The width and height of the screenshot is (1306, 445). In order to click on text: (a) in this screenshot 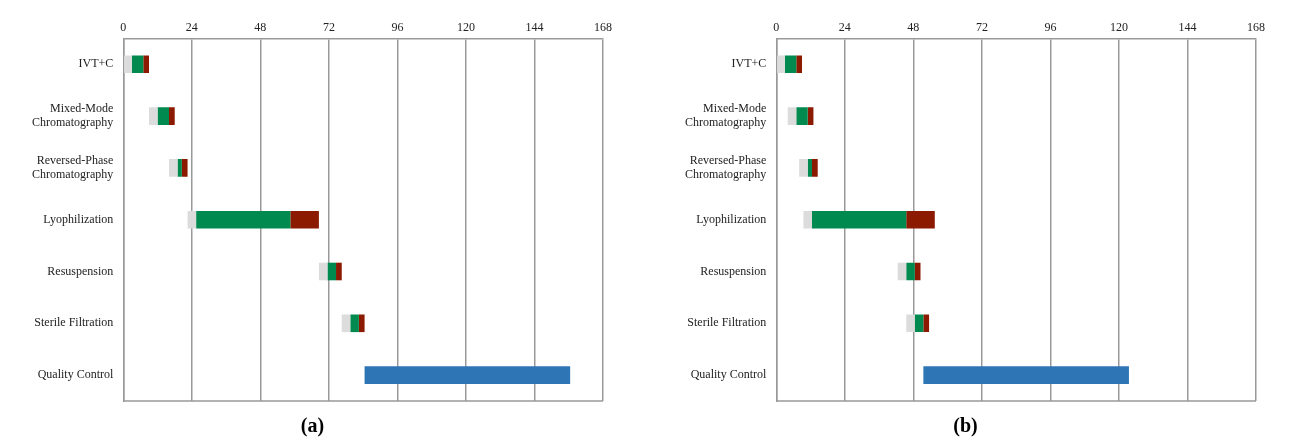, I will do `click(312, 426)`.